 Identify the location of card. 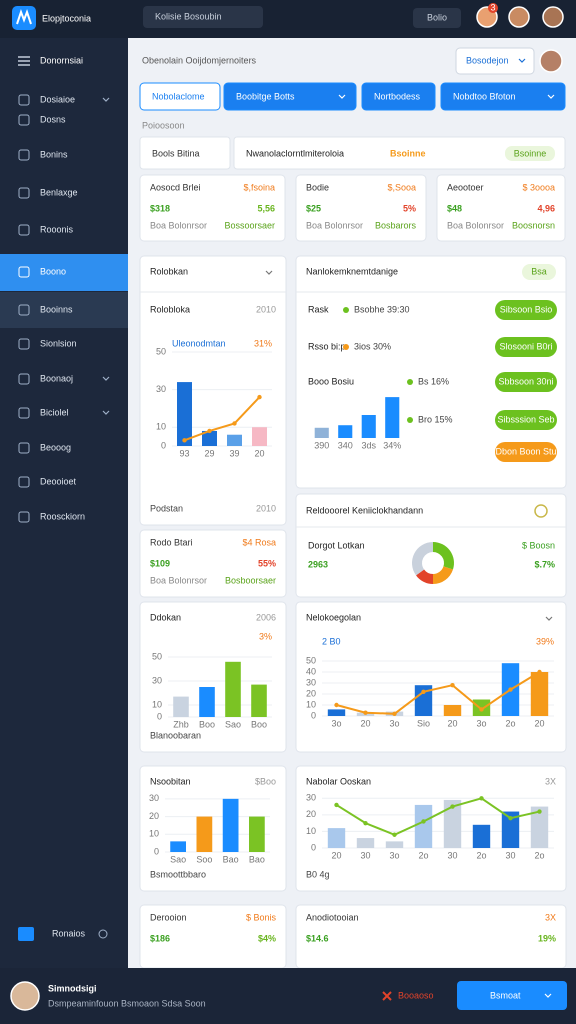
(213, 563).